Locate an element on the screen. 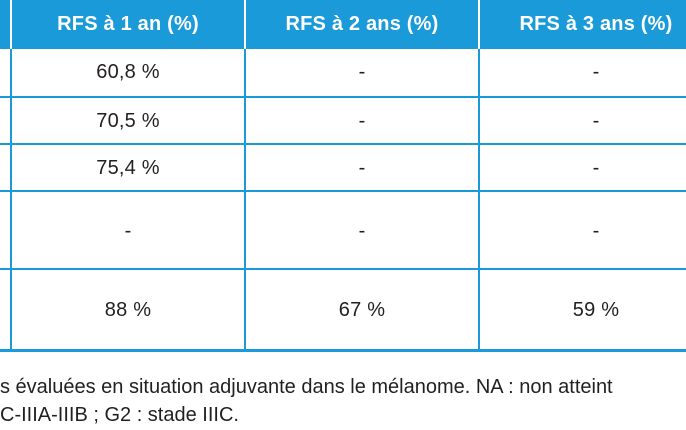  header-rfs-1-year: RFS à 1 an (%) is located at coordinates (128, 24).